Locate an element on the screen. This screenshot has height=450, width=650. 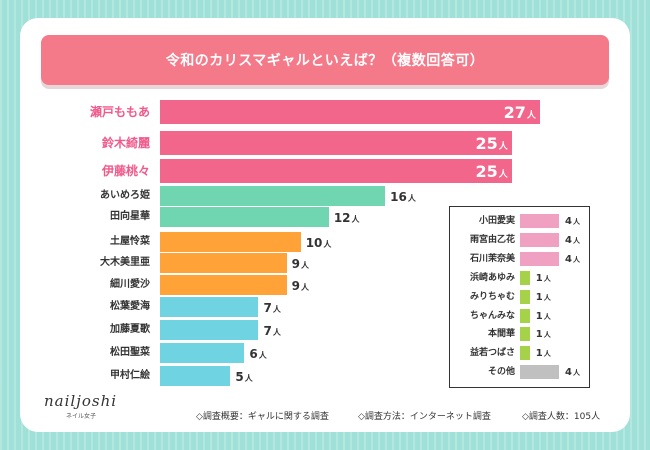
others-label: その他 is located at coordinates (501, 372).